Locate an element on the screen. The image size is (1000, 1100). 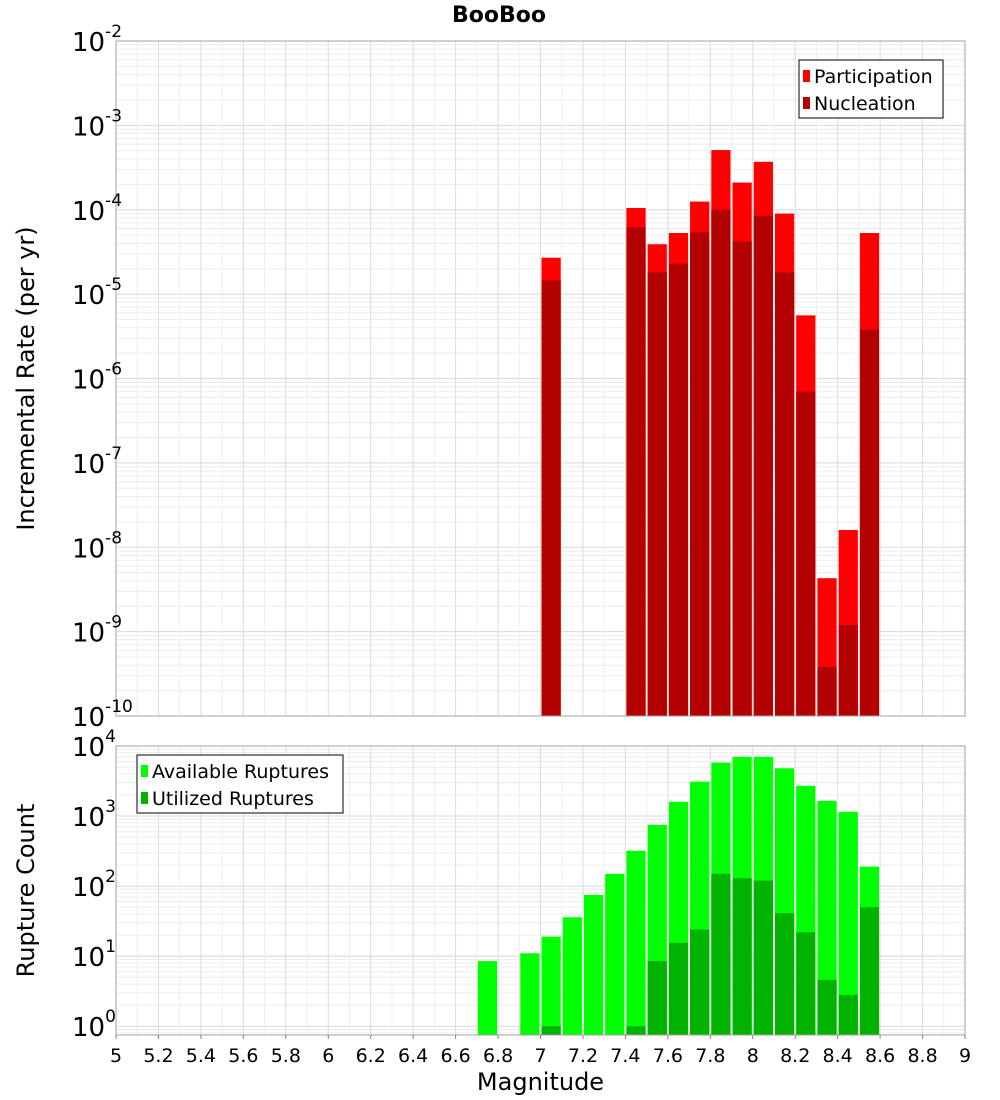
x-tick-label: 7 is located at coordinates (540, 1056).